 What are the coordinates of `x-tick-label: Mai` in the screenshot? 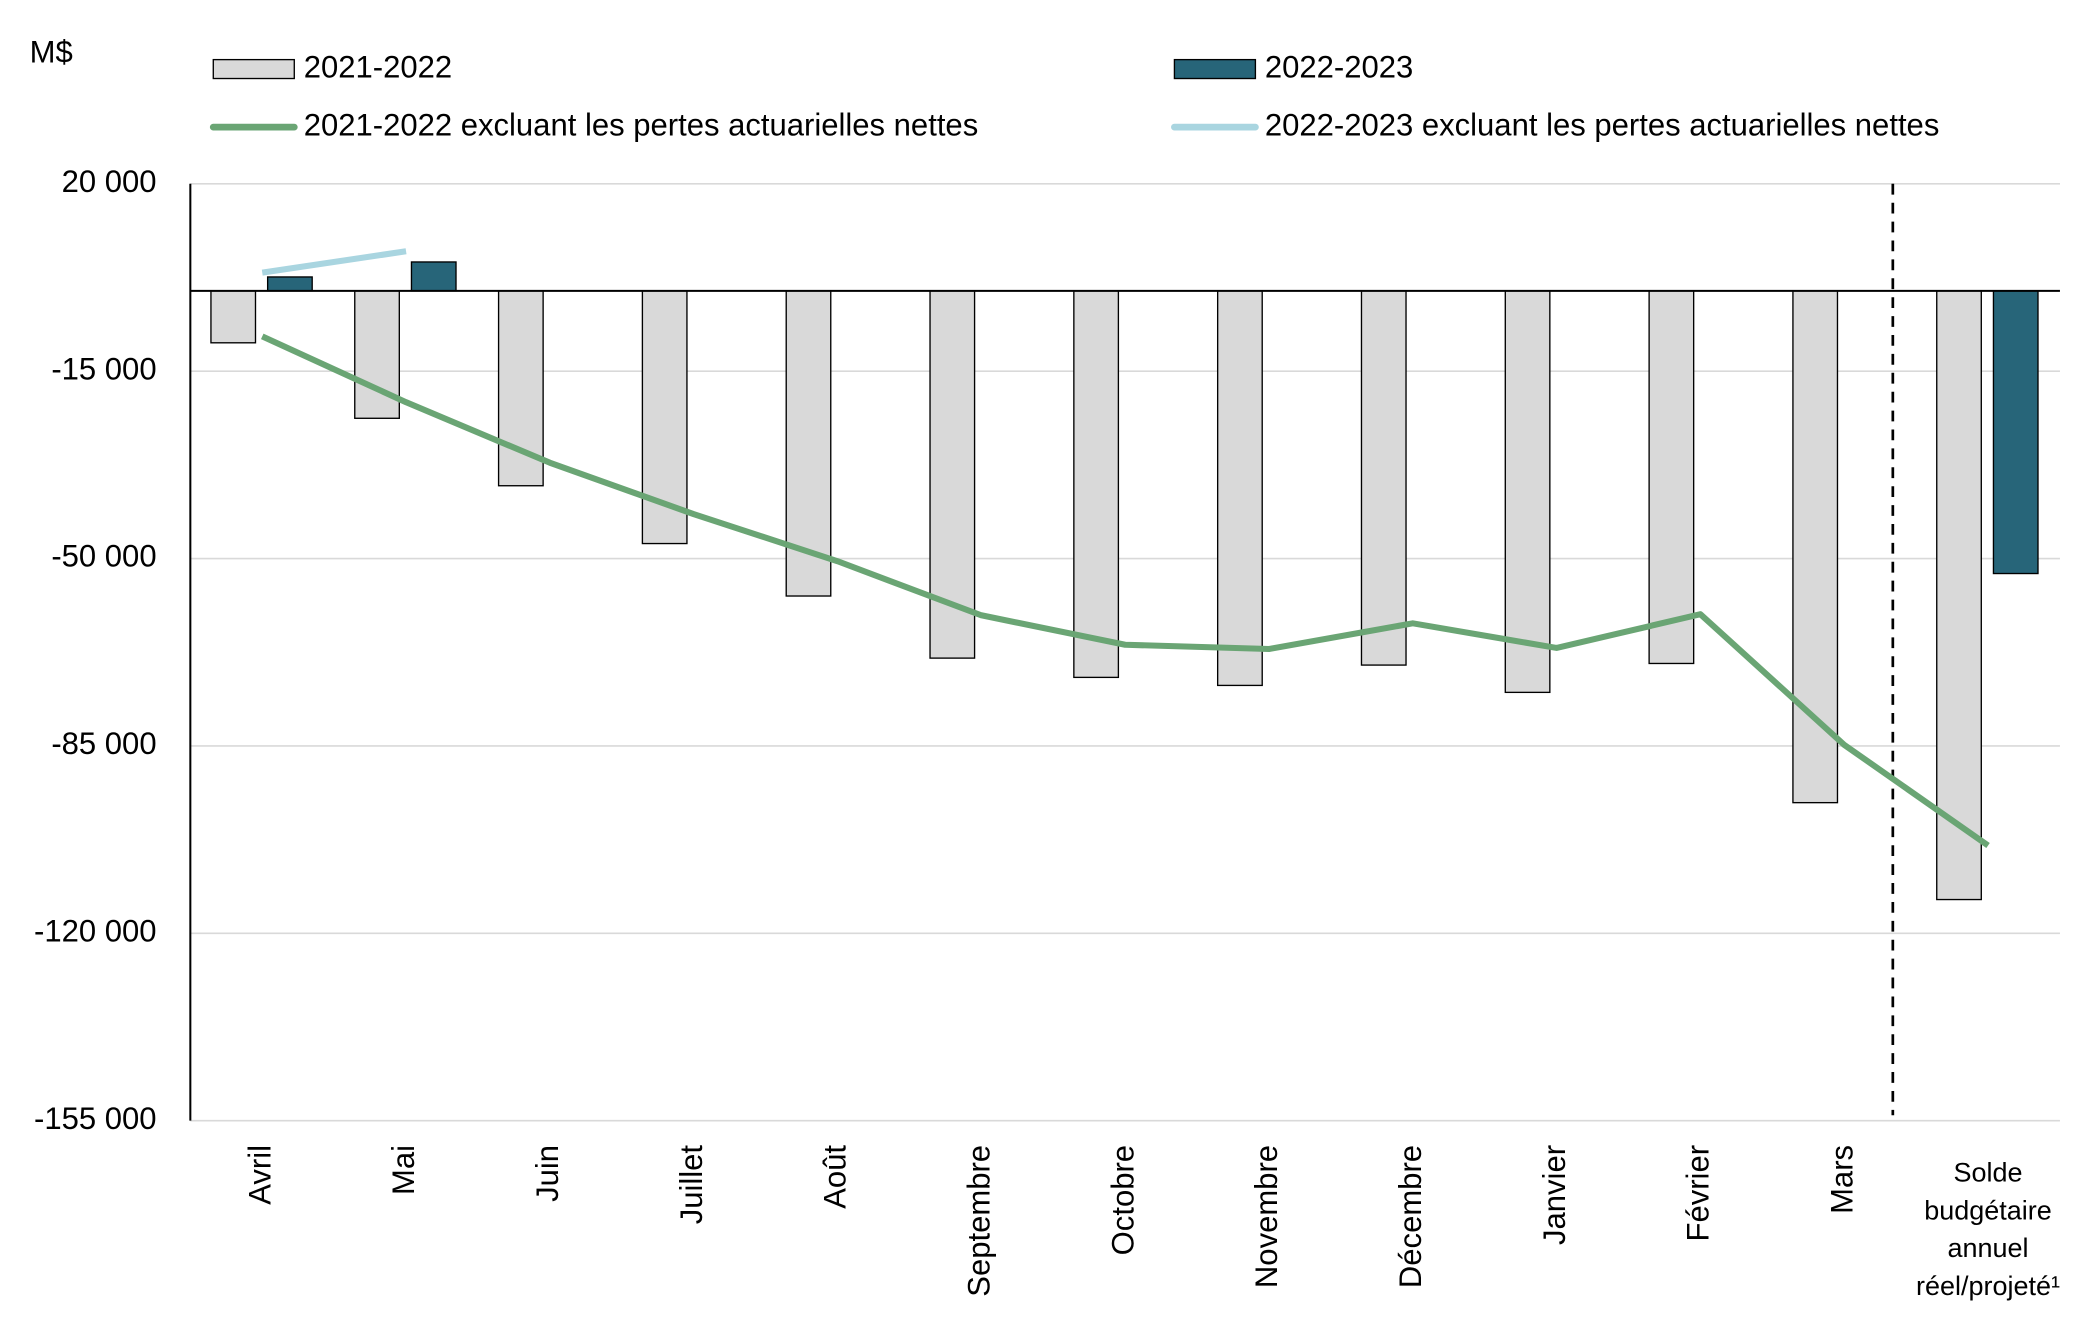 It's located at (403, 1170).